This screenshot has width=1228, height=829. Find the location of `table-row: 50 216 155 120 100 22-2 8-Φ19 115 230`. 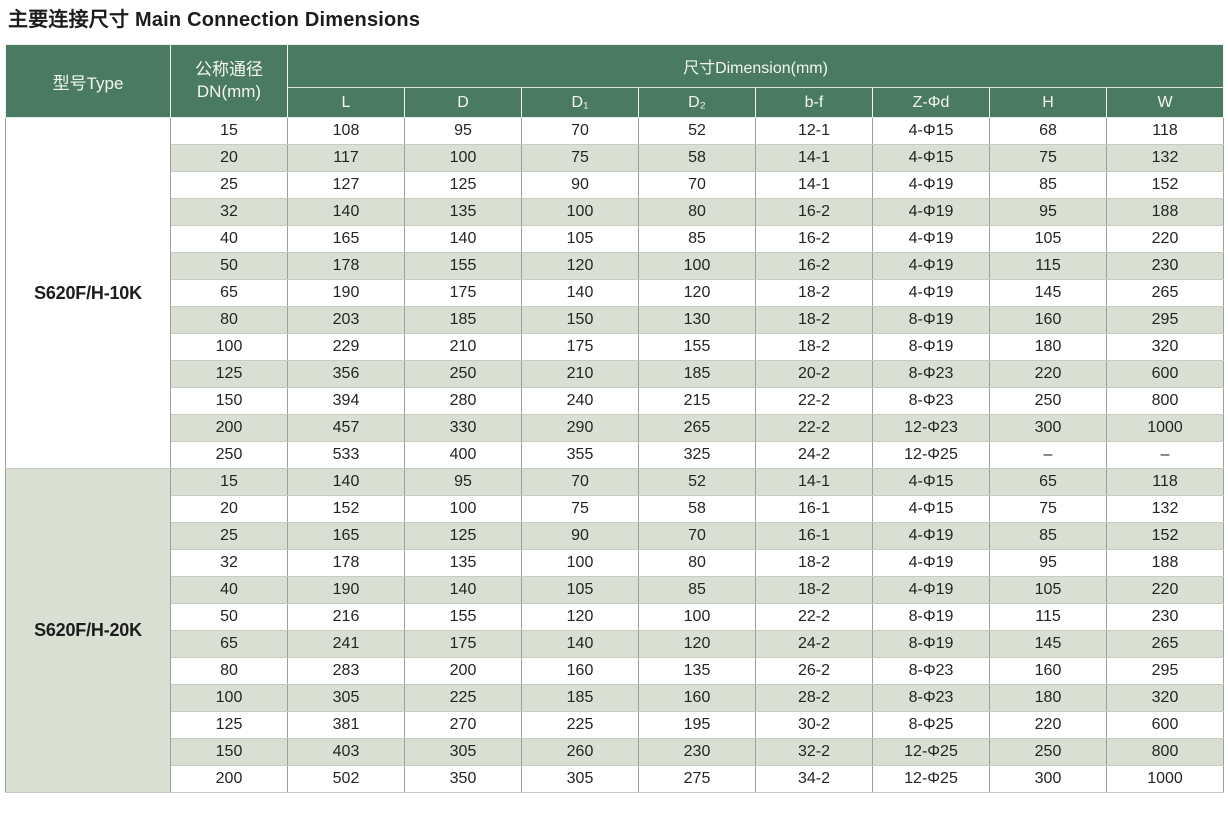

table-row: 50 216 155 120 100 22-2 8-Φ19 115 230 is located at coordinates (615, 617).